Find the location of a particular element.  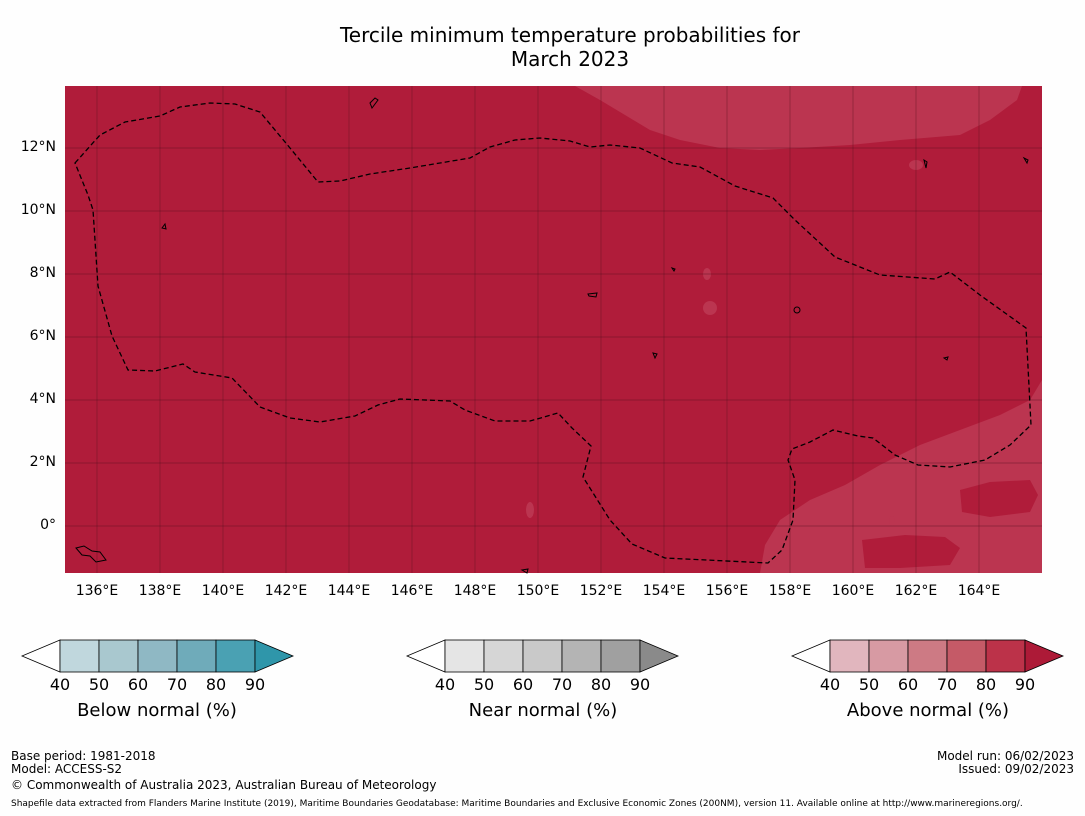

lat-tick-label: 2°N is located at coordinates (42, 462).